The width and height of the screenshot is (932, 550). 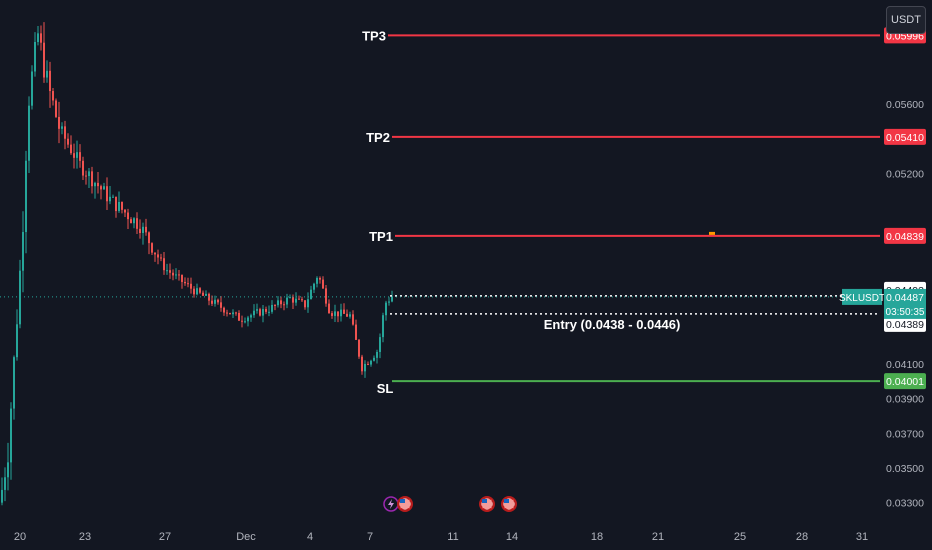 I want to click on y-tick-label: 0.03900, so click(x=905, y=400).